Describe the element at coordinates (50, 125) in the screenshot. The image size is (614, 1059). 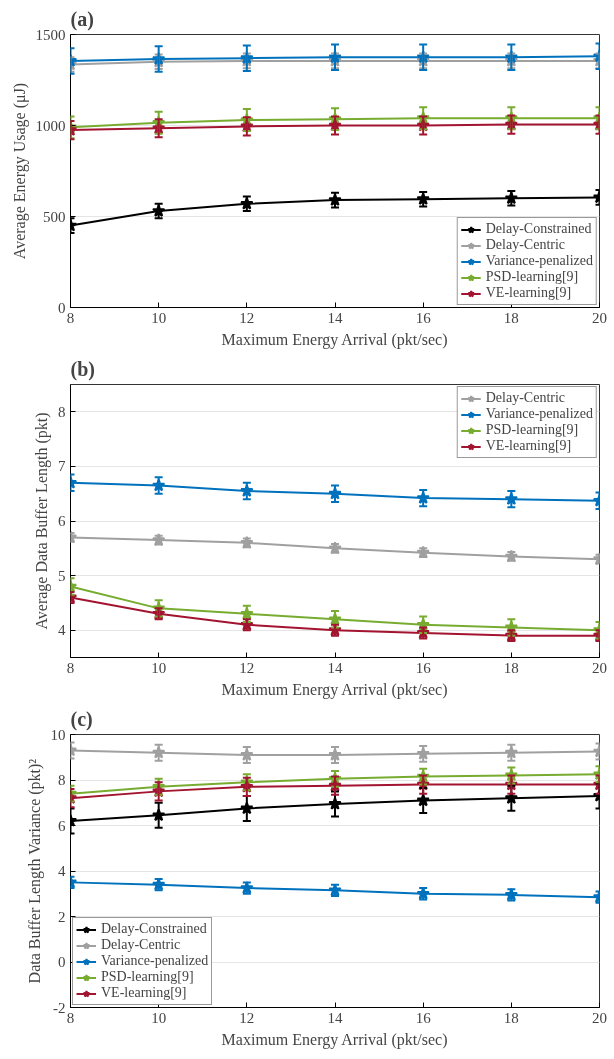
I see `y-tick-label: 1000` at that location.